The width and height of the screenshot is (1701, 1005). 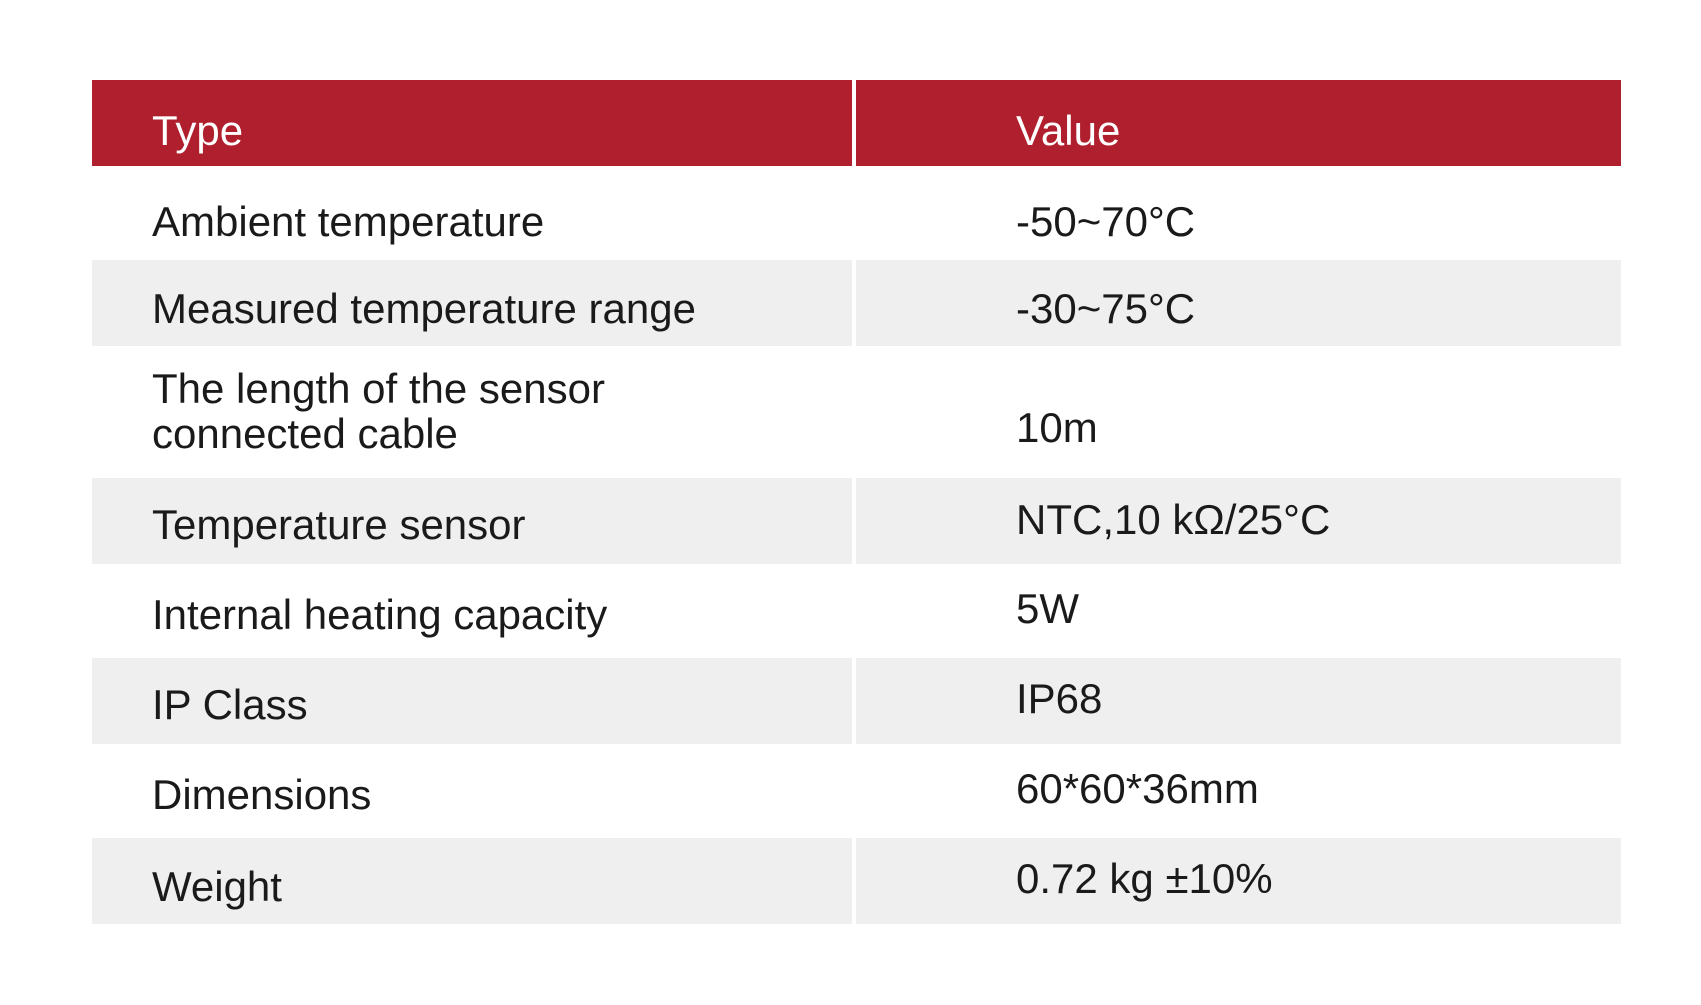 What do you see at coordinates (348, 221) in the screenshot?
I see `type-label: Ambient temperature` at bounding box center [348, 221].